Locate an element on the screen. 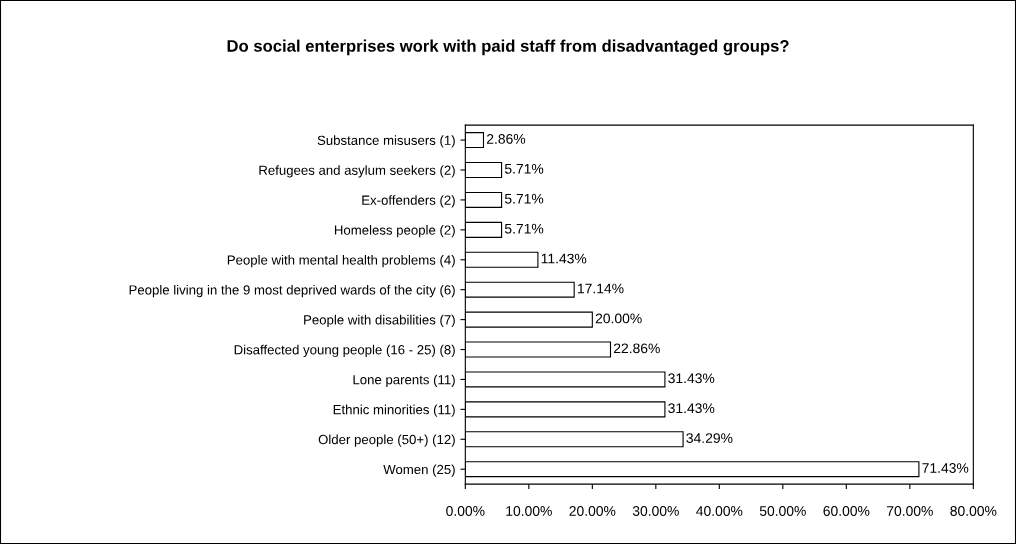  x-tick-label: 30.00% is located at coordinates (655, 511).